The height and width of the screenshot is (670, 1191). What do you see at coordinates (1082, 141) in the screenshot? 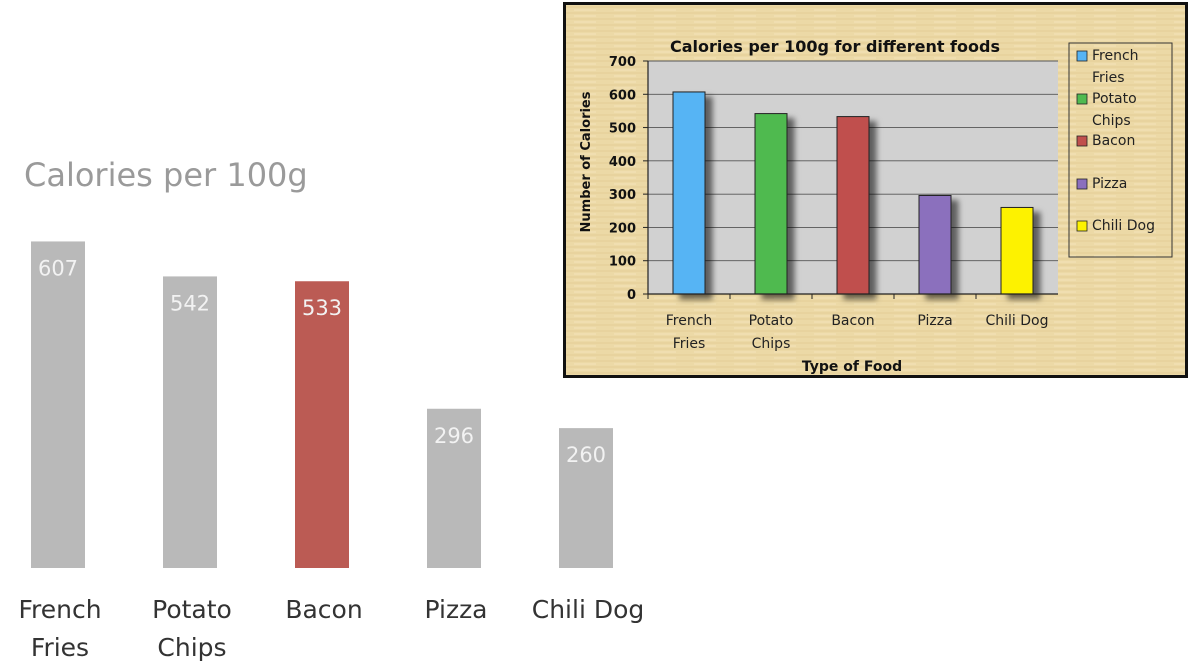
I see `legend-swatch-bacon` at bounding box center [1082, 141].